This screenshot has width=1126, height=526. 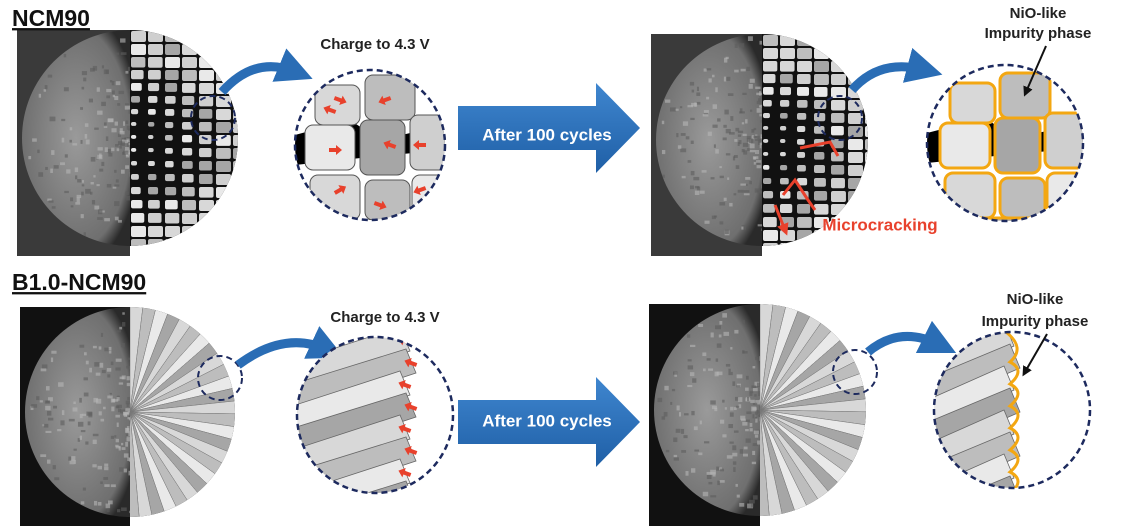 What do you see at coordinates (1005, 143) in the screenshot?
I see `zoom-detail` at bounding box center [1005, 143].